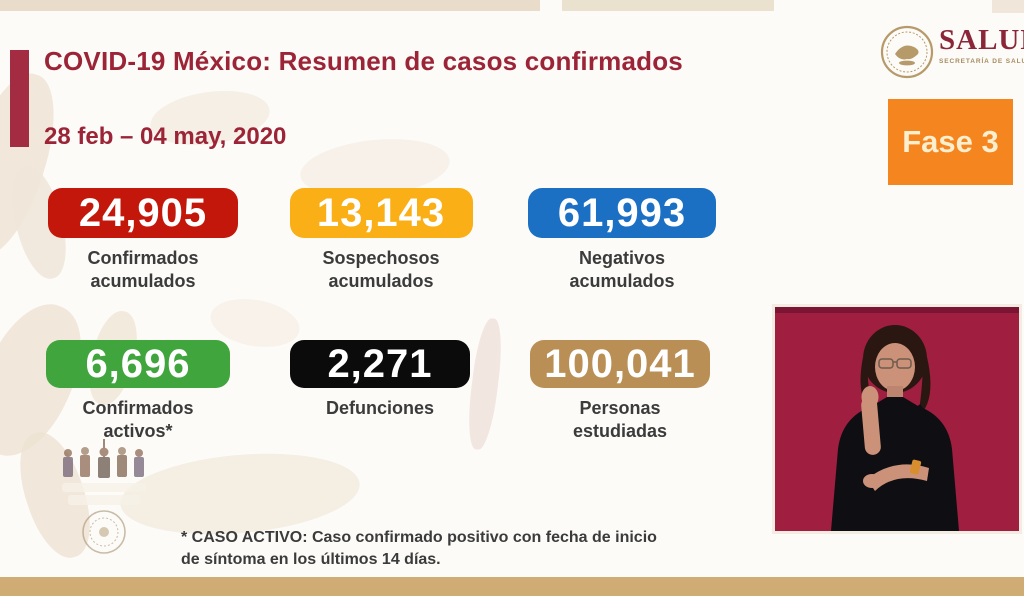  I want to click on stat-value: 6,696, so click(138, 363).